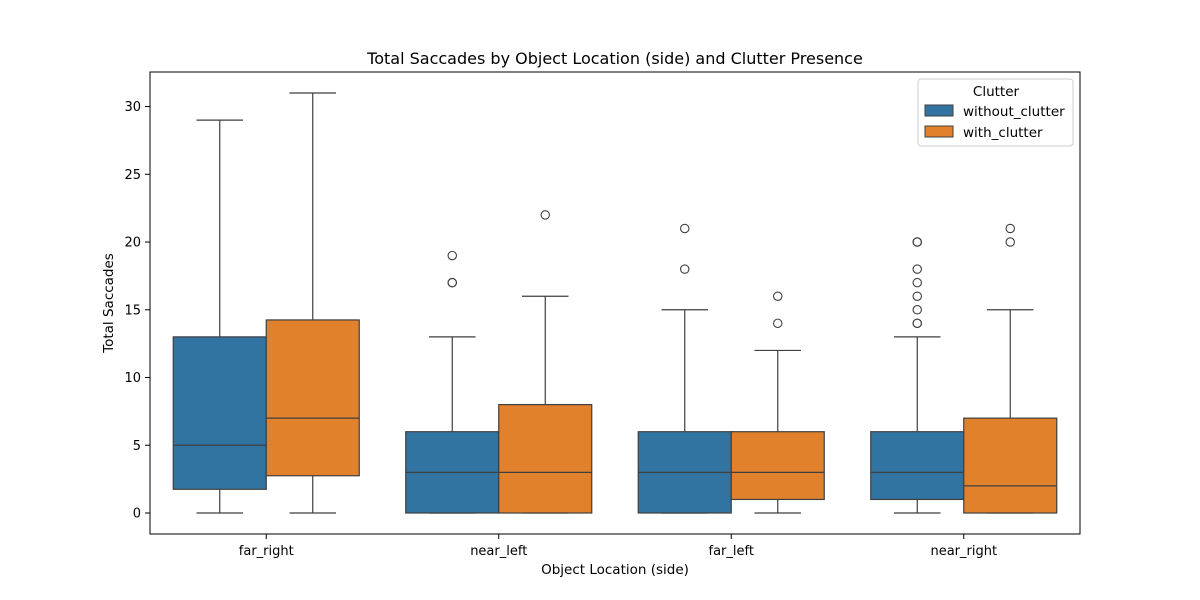 Image resolution: width=1200 pixels, height=600 pixels. I want to click on x-tick-label: far_left, so click(731, 551).